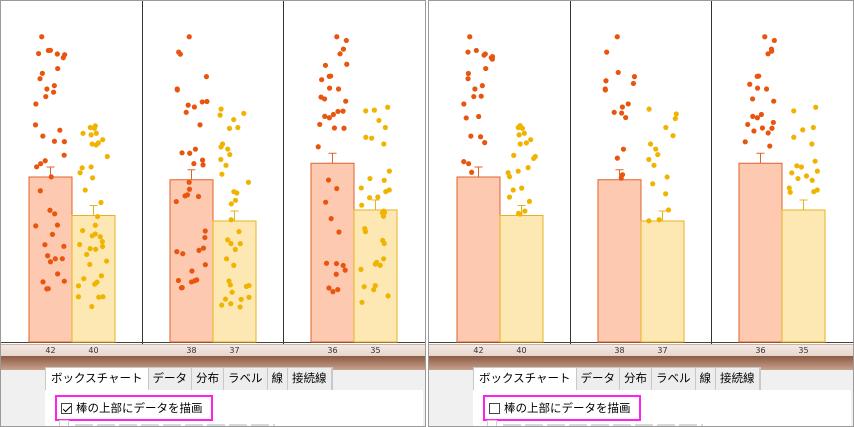 Image resolution: width=854 pixels, height=427 pixels. I want to click on bar, so click(803, 276).